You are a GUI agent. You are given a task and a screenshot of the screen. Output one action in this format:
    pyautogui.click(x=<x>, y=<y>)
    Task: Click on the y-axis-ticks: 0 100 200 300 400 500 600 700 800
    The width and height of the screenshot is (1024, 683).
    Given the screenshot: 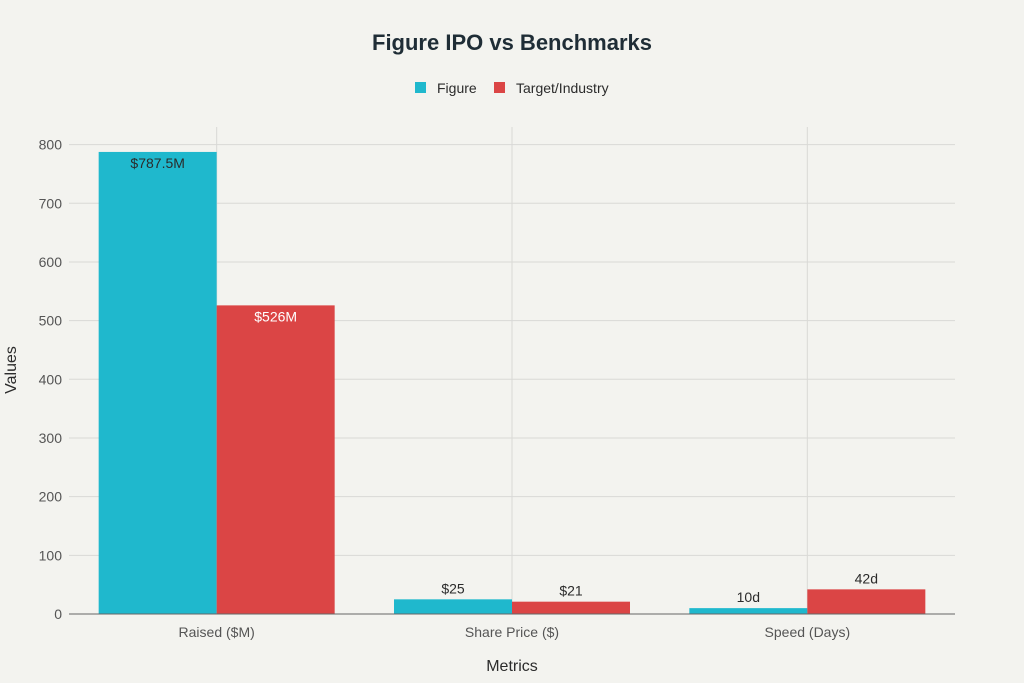 What is the action you would take?
    pyautogui.click(x=51, y=379)
    